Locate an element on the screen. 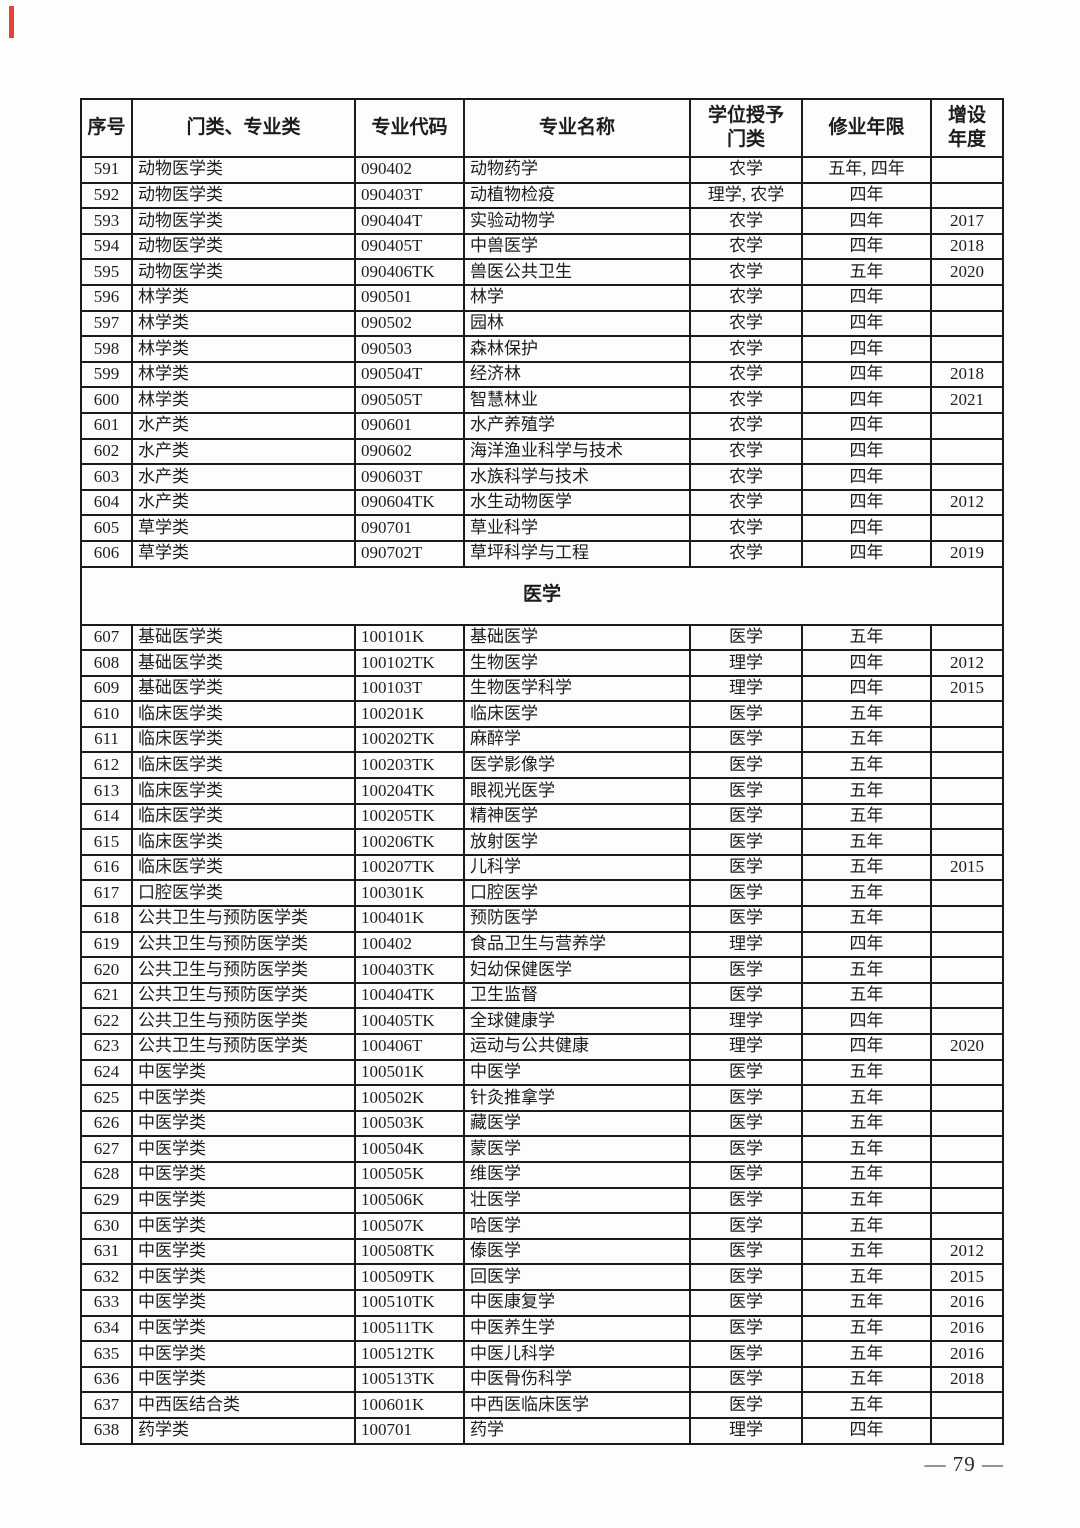  cell-serial: 630 is located at coordinates (106, 1226).